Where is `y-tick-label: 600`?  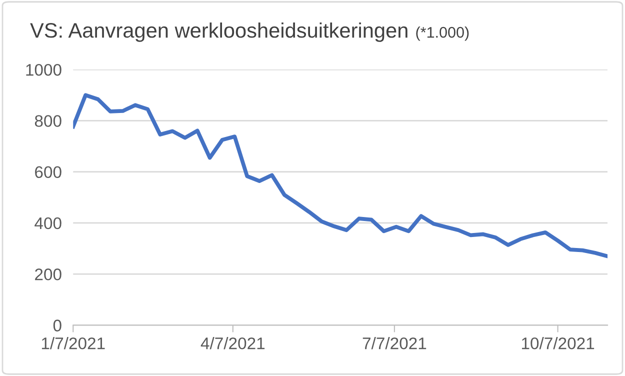 y-tick-label: 600 is located at coordinates (48, 172).